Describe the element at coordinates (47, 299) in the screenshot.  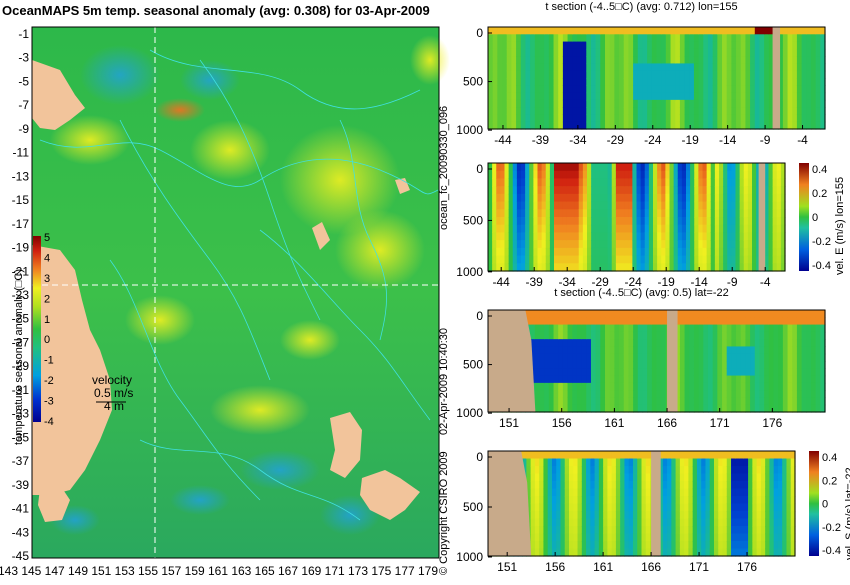
I see `temperature-colorbar-tick: 2` at that location.